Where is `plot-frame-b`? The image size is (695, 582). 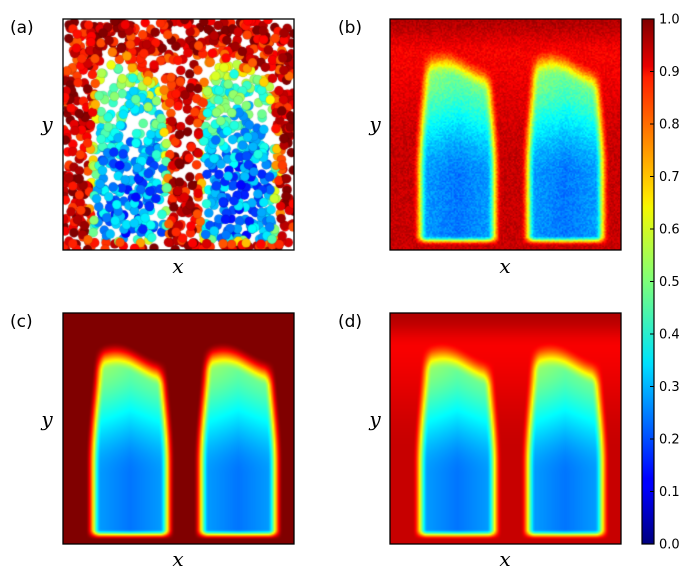 plot-frame-b is located at coordinates (505, 134).